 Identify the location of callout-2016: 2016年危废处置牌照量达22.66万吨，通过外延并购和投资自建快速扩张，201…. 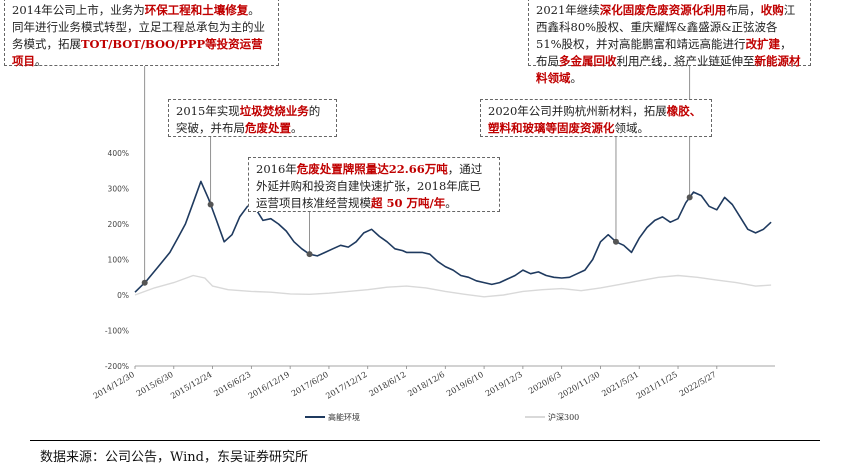
(374, 184).